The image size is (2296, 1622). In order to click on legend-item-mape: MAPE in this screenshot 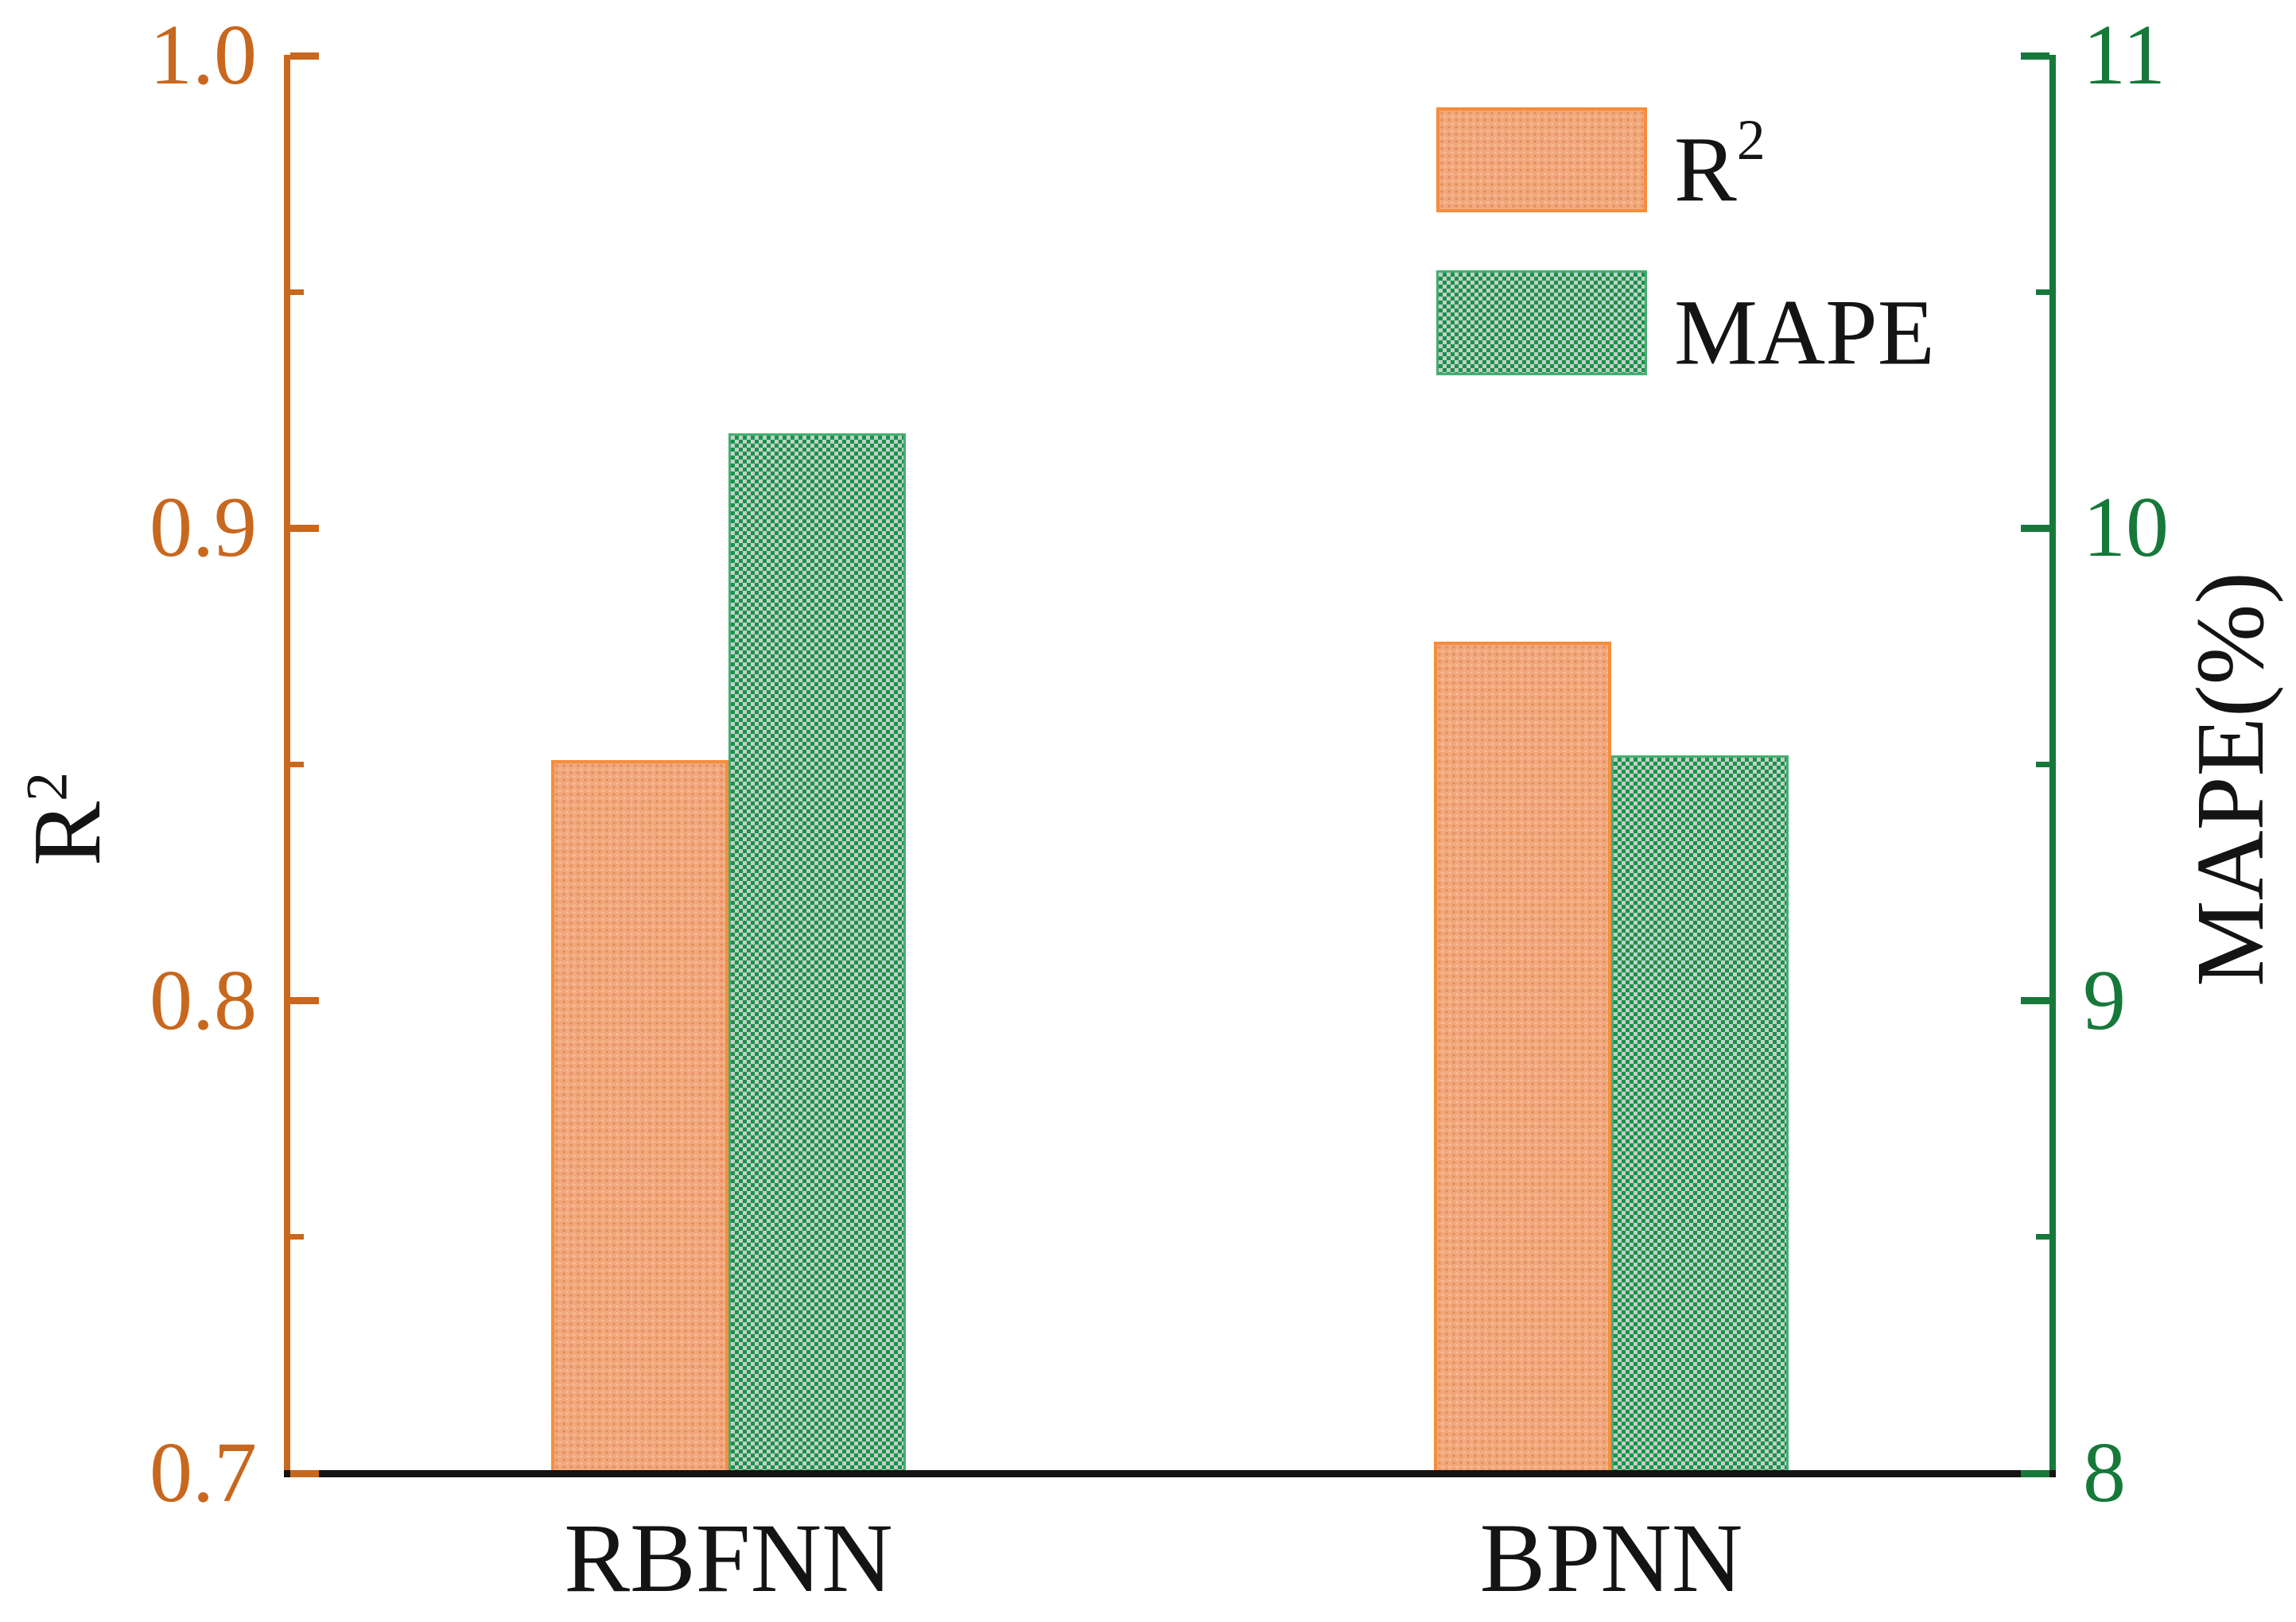, I will do `click(1686, 322)`.